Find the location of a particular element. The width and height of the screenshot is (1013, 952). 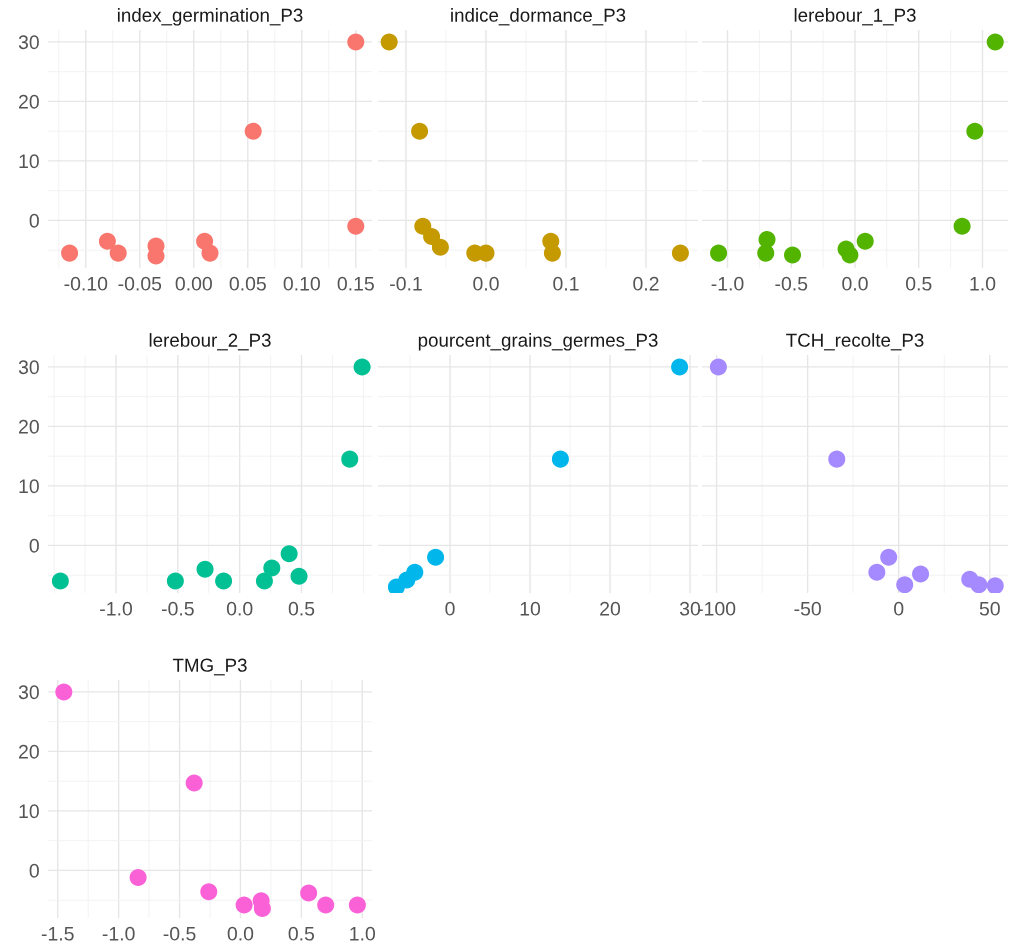

x-tick-label: 20 is located at coordinates (610, 608).